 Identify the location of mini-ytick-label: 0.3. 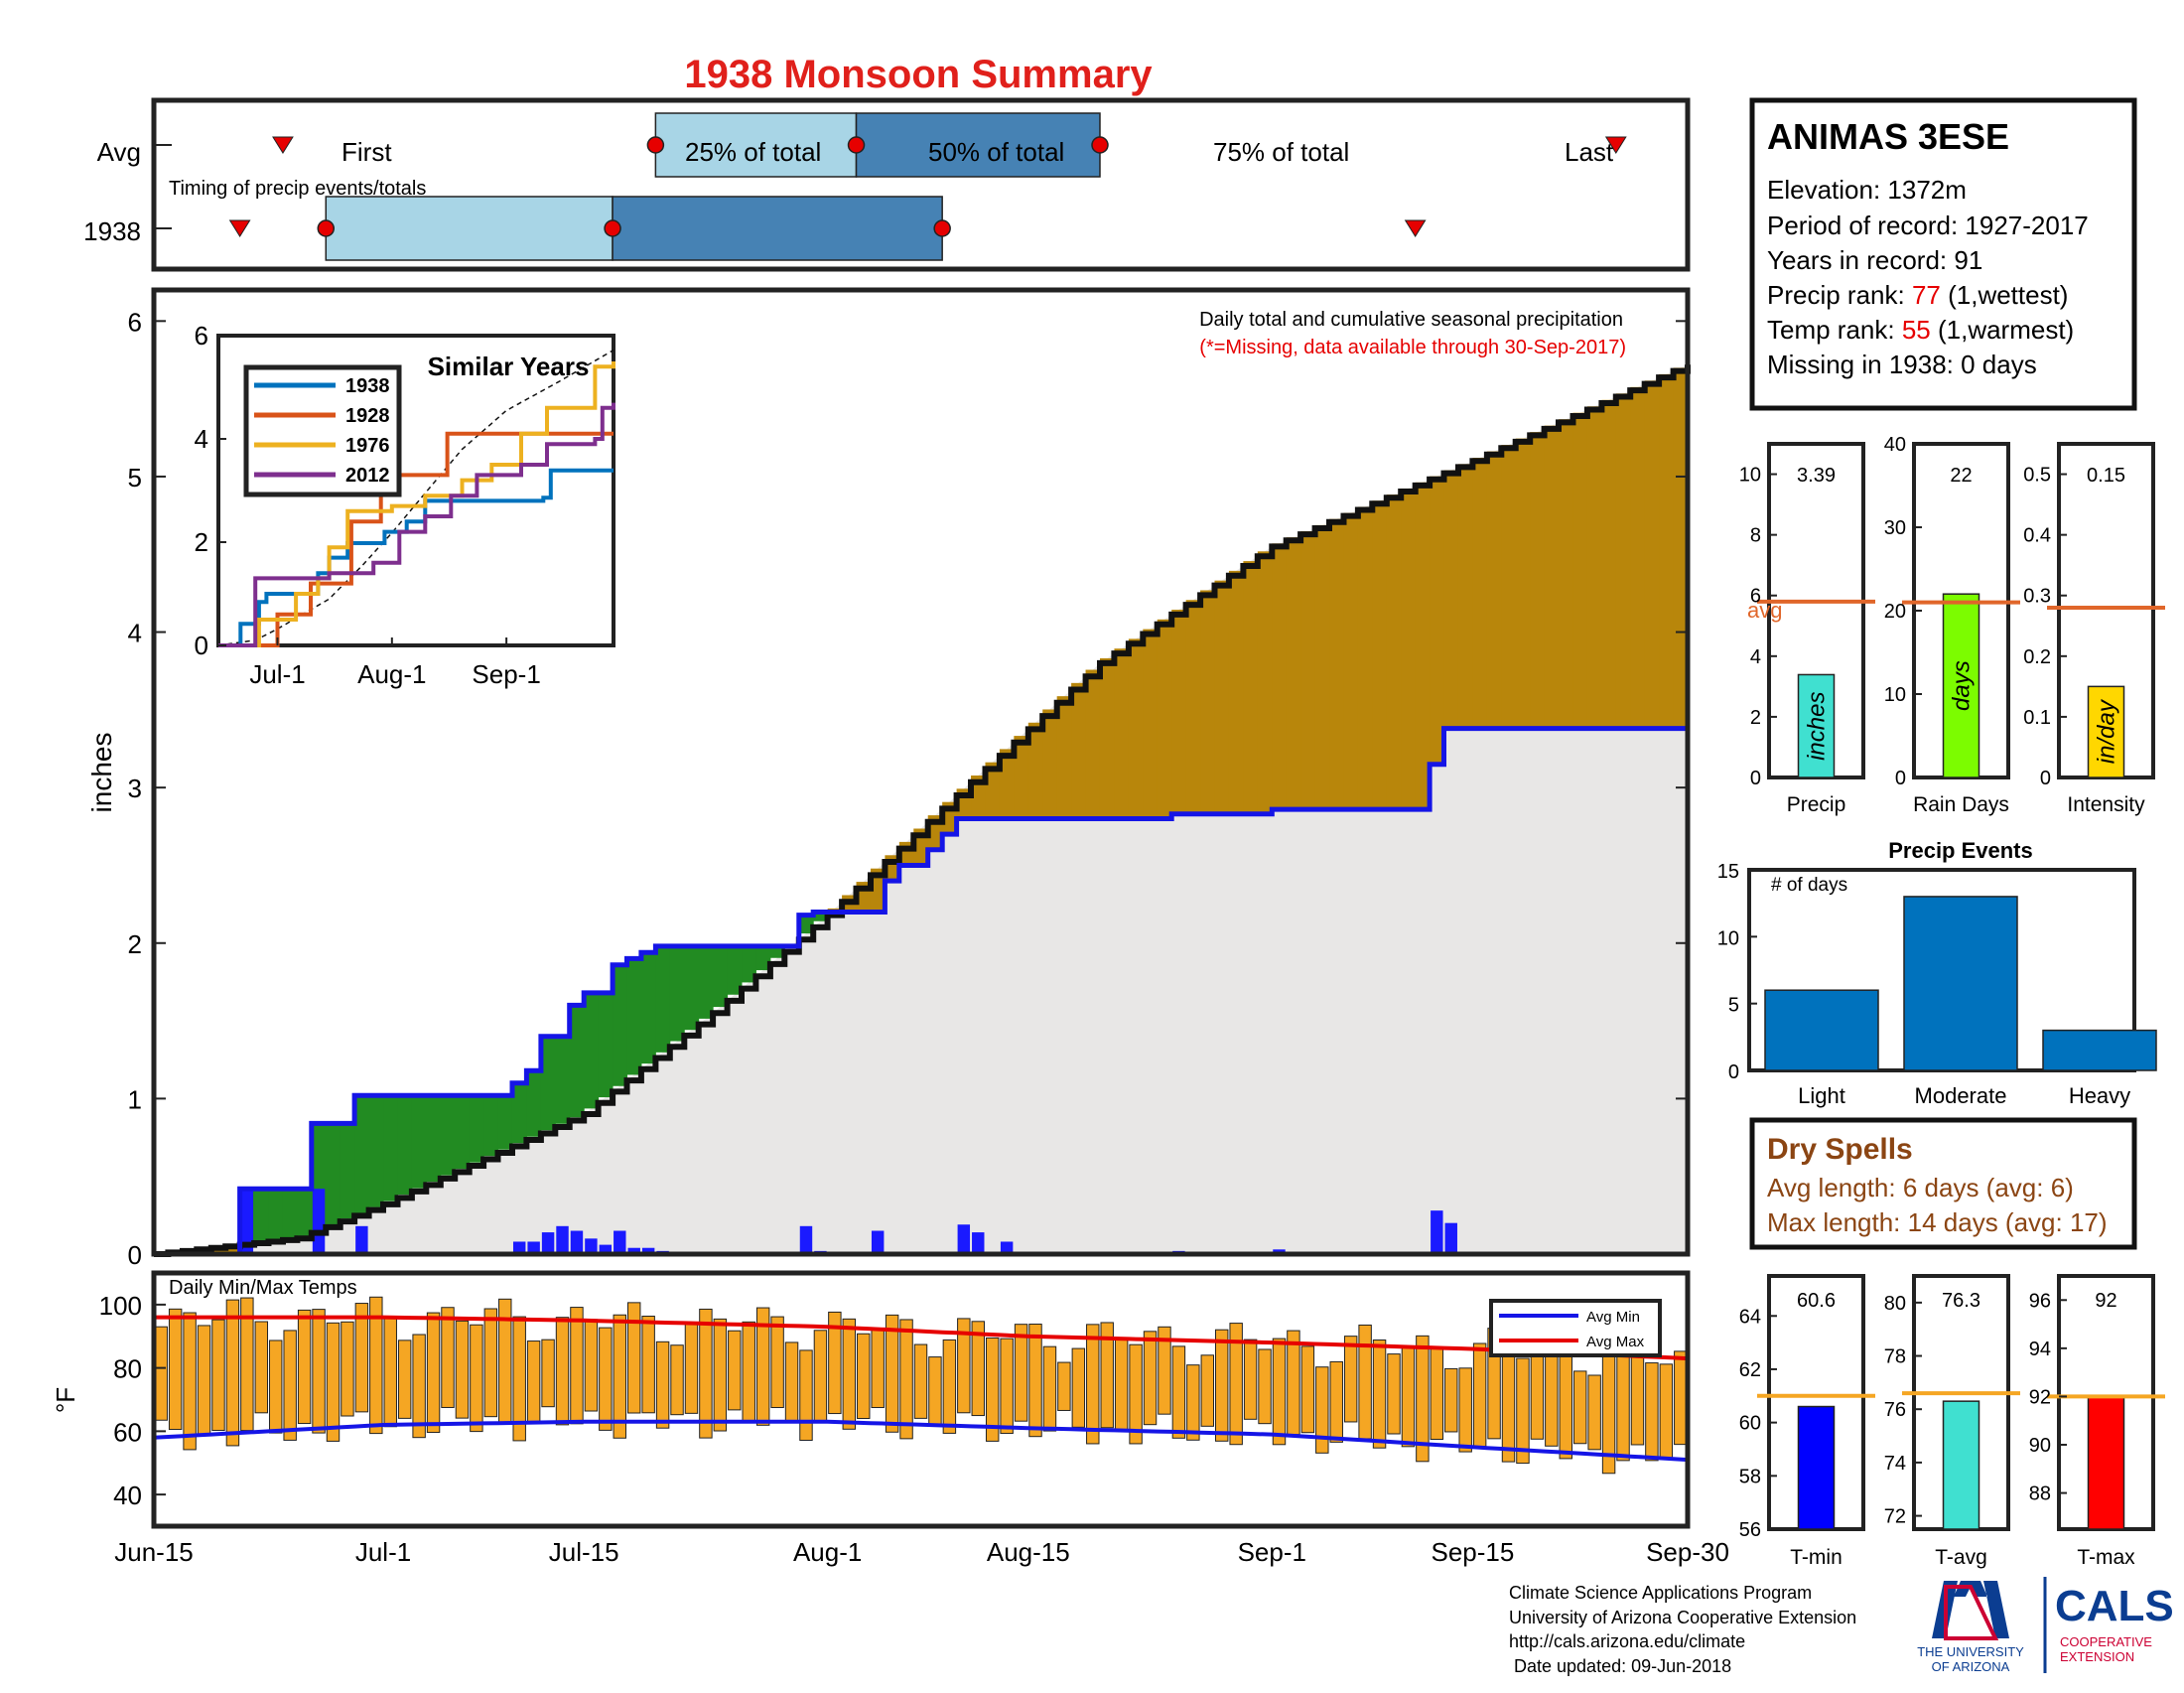
(2037, 597).